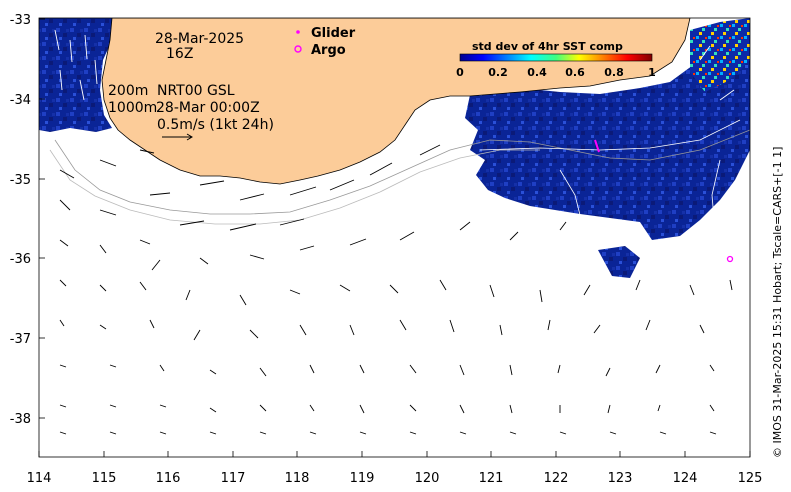  What do you see at coordinates (491, 478) in the screenshot?
I see `x-tick-label: 121` at bounding box center [491, 478].